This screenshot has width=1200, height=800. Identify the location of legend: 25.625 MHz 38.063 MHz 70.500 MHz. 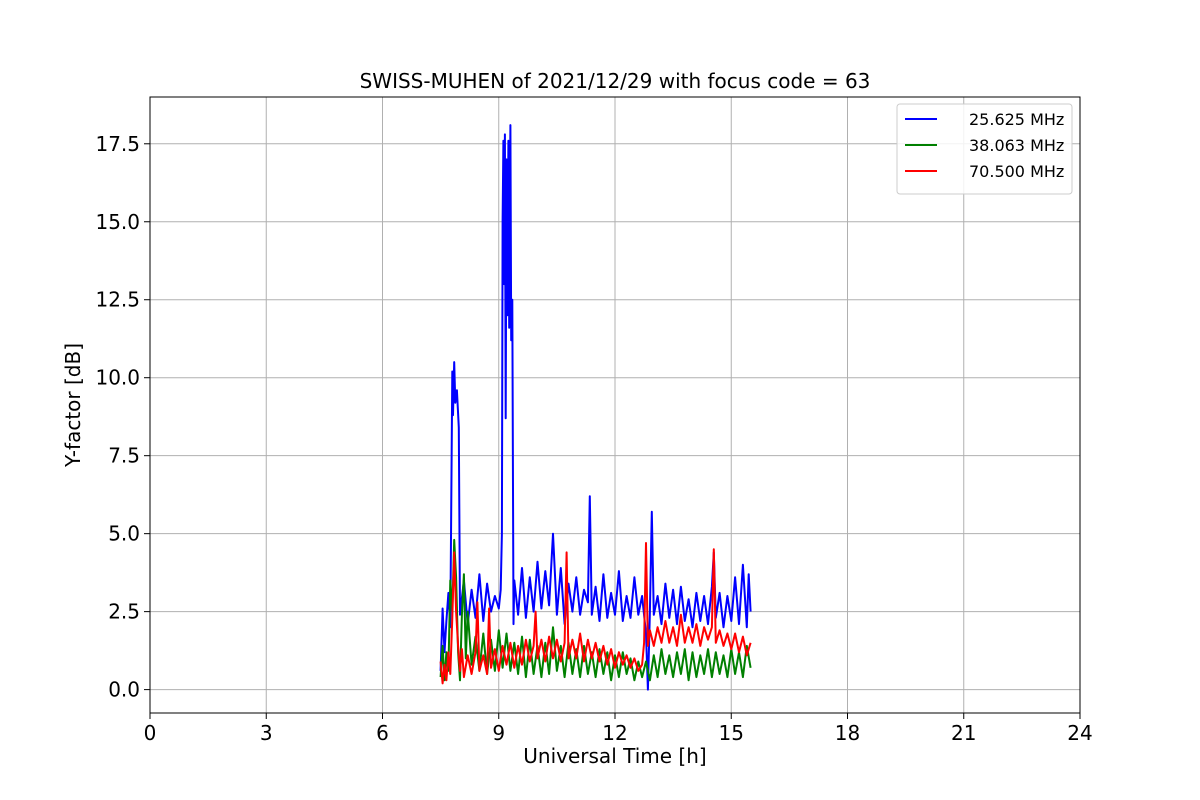
(984, 149).